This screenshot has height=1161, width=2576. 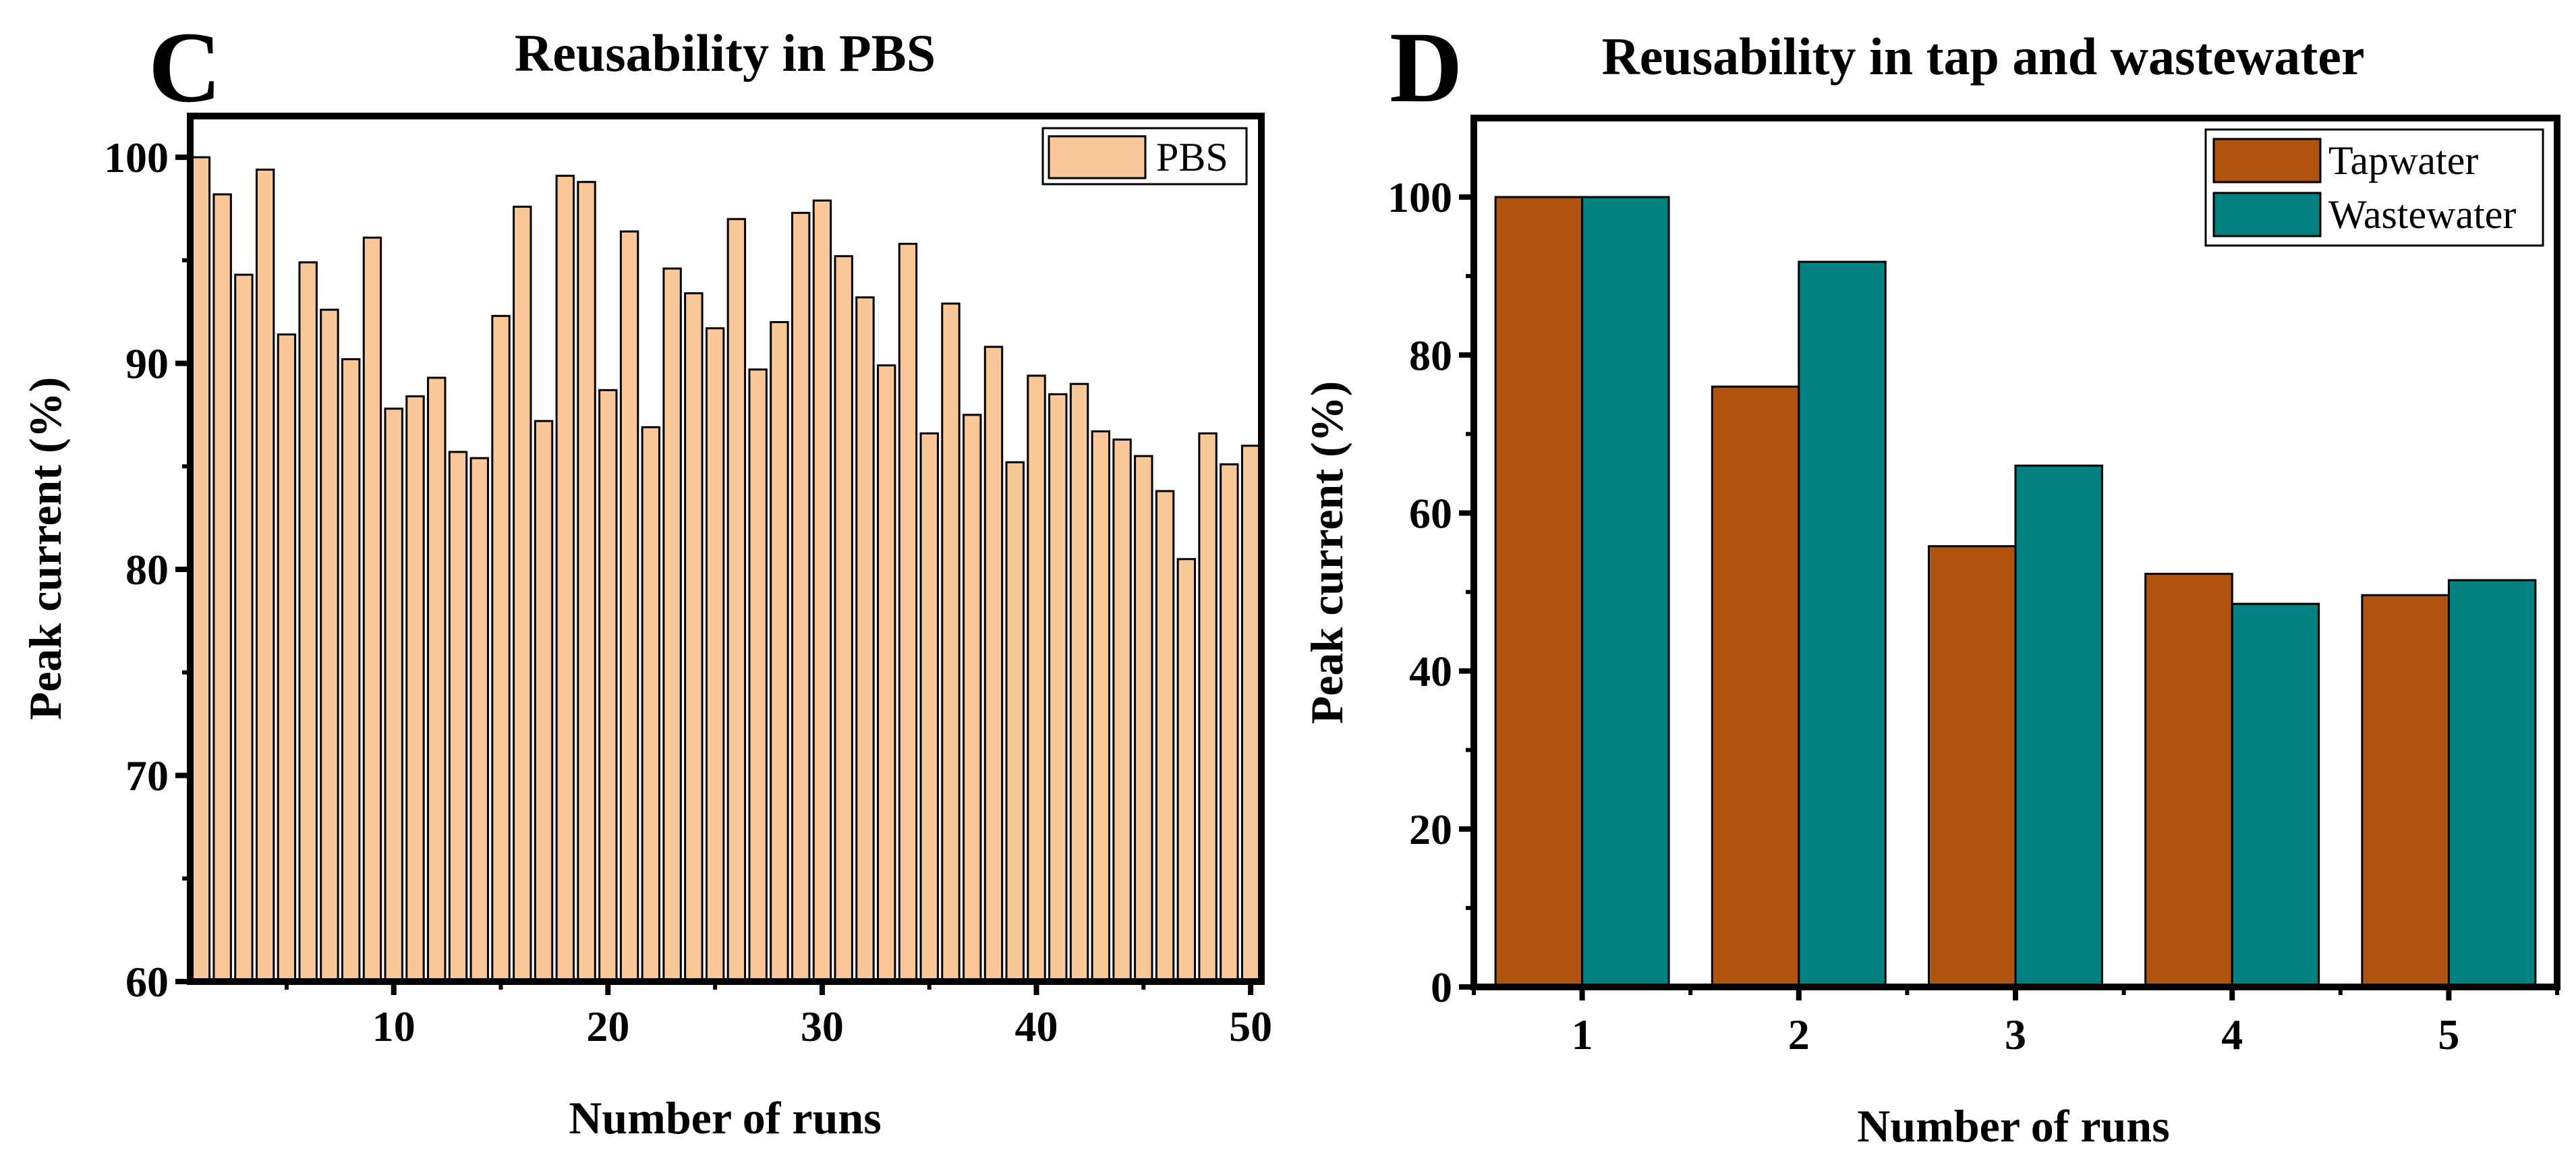 I want to click on x-tick-label: 1, so click(x=1582, y=1034).